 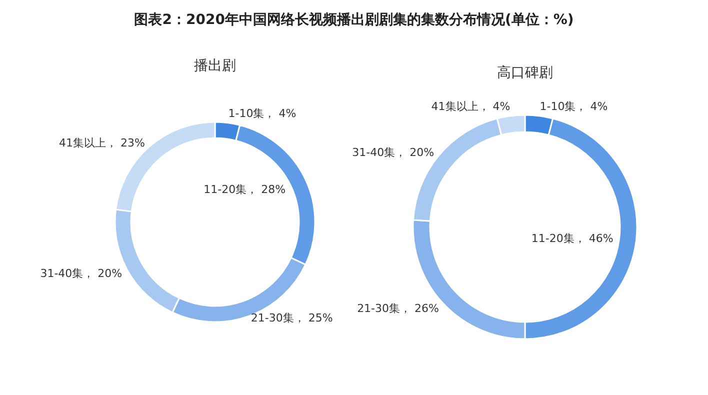 I want to click on chart-subtitle: 高口碑剧, so click(x=525, y=73).